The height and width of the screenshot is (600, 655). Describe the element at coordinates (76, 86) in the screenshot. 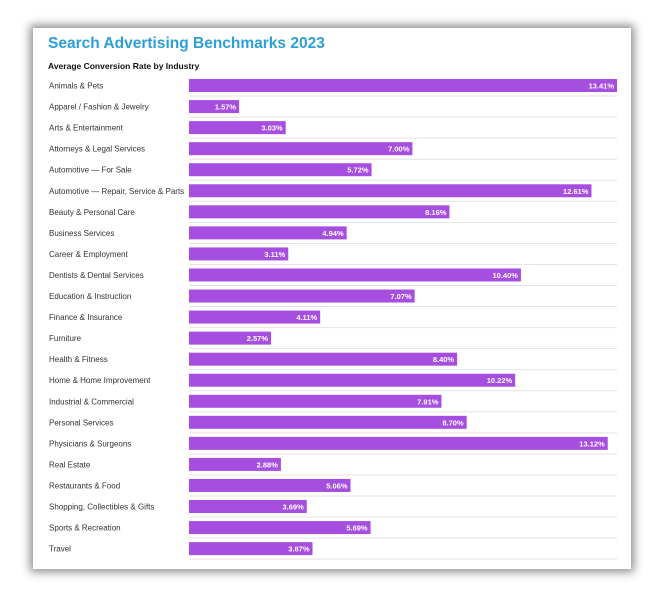

I see `category-label: Animals & Pets` at that location.